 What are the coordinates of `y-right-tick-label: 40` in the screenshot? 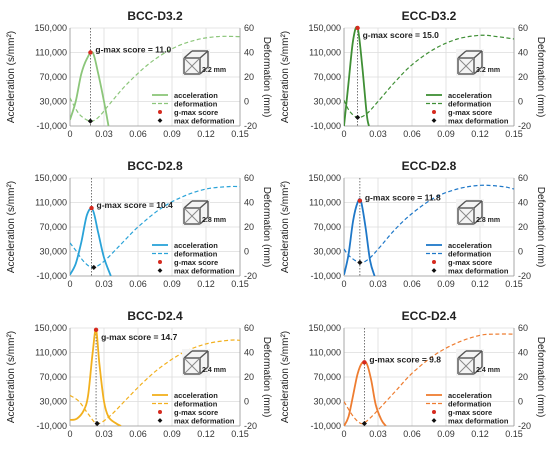 It's located at (523, 203).